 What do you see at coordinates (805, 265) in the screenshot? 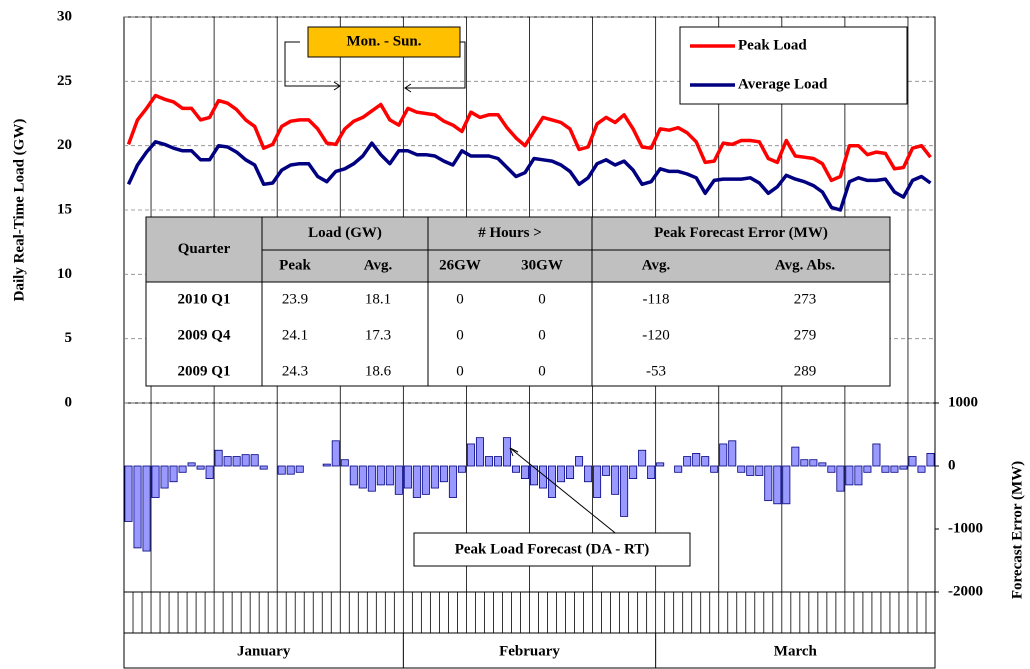
I see `table-column-header: Avg. Abs.` at bounding box center [805, 265].